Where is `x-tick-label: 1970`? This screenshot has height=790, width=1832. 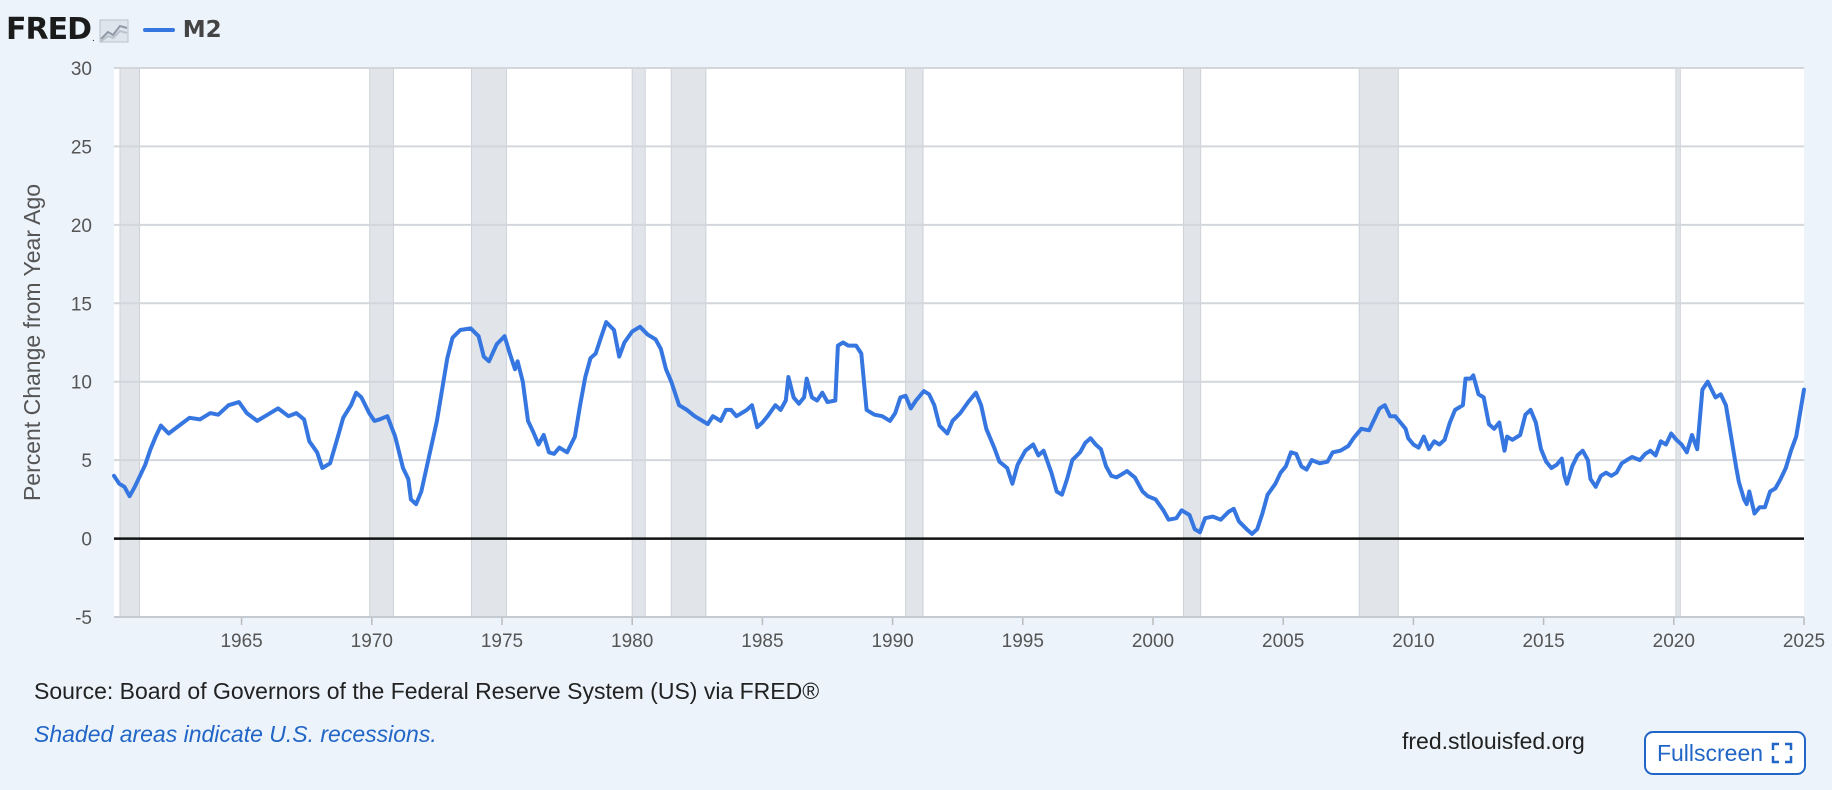 x-tick-label: 1970 is located at coordinates (372, 641).